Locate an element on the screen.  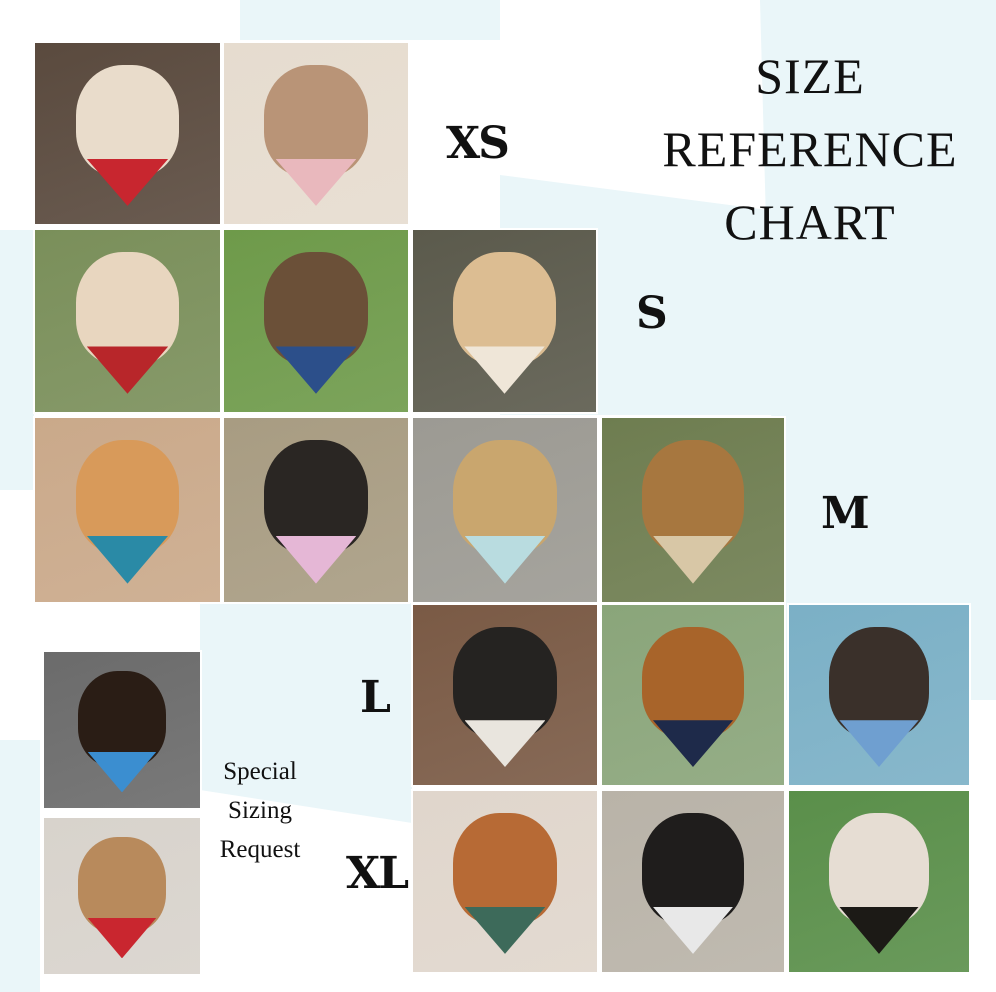
special-sizing-label: Special Sizing Request is located at coordinates (260, 810).